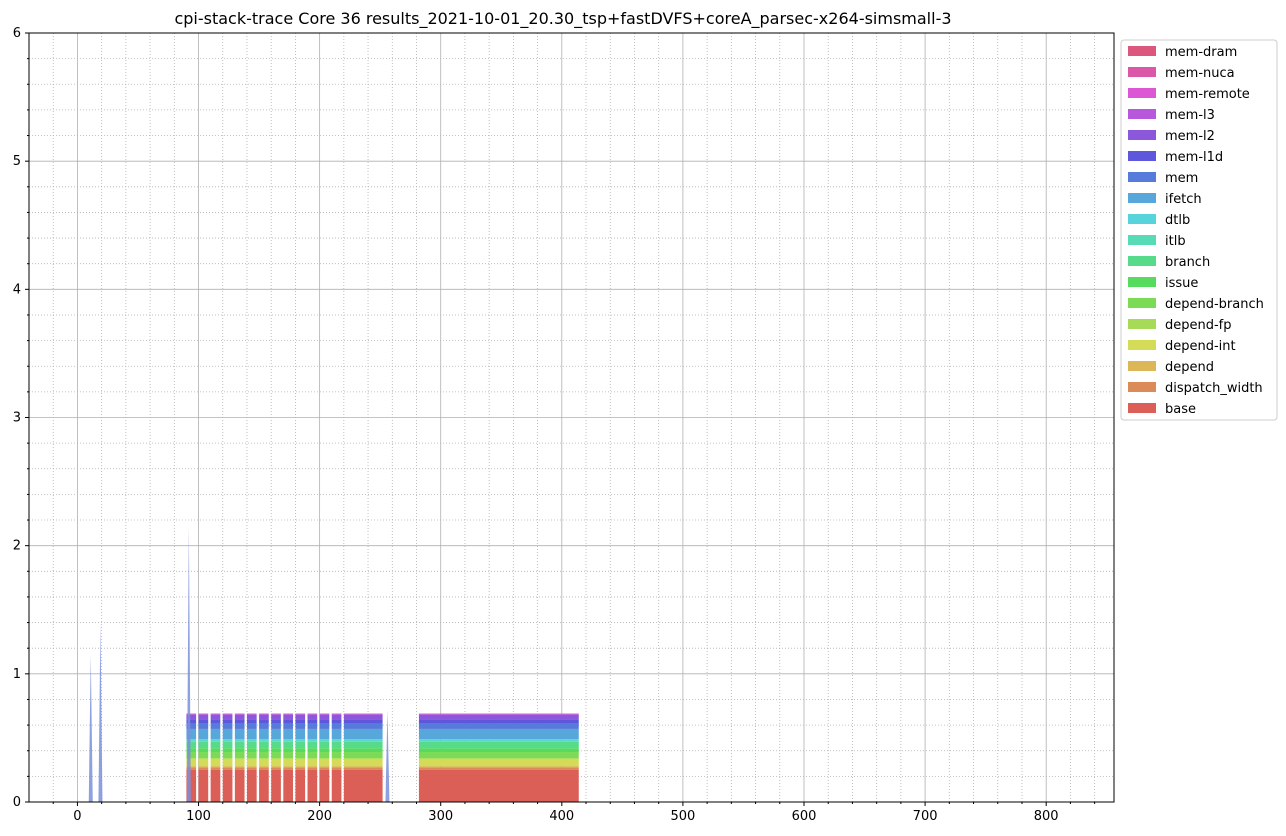 This screenshot has width=1286, height=836. Describe the element at coordinates (1200, 73) in the screenshot. I see `legend-label: mem-nuca` at that location.